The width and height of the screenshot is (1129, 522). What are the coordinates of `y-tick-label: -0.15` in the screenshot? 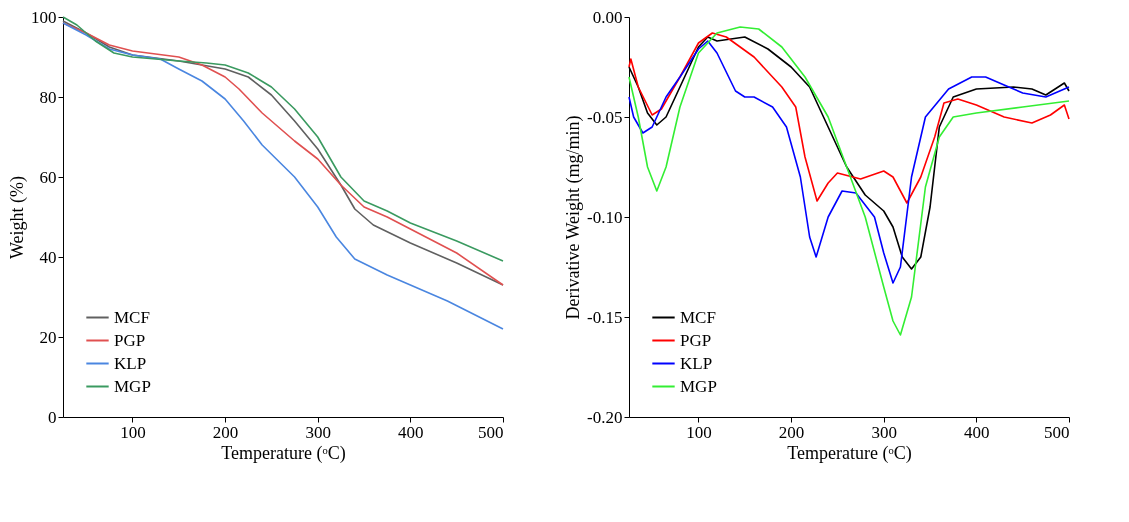 It's located at (605, 317).